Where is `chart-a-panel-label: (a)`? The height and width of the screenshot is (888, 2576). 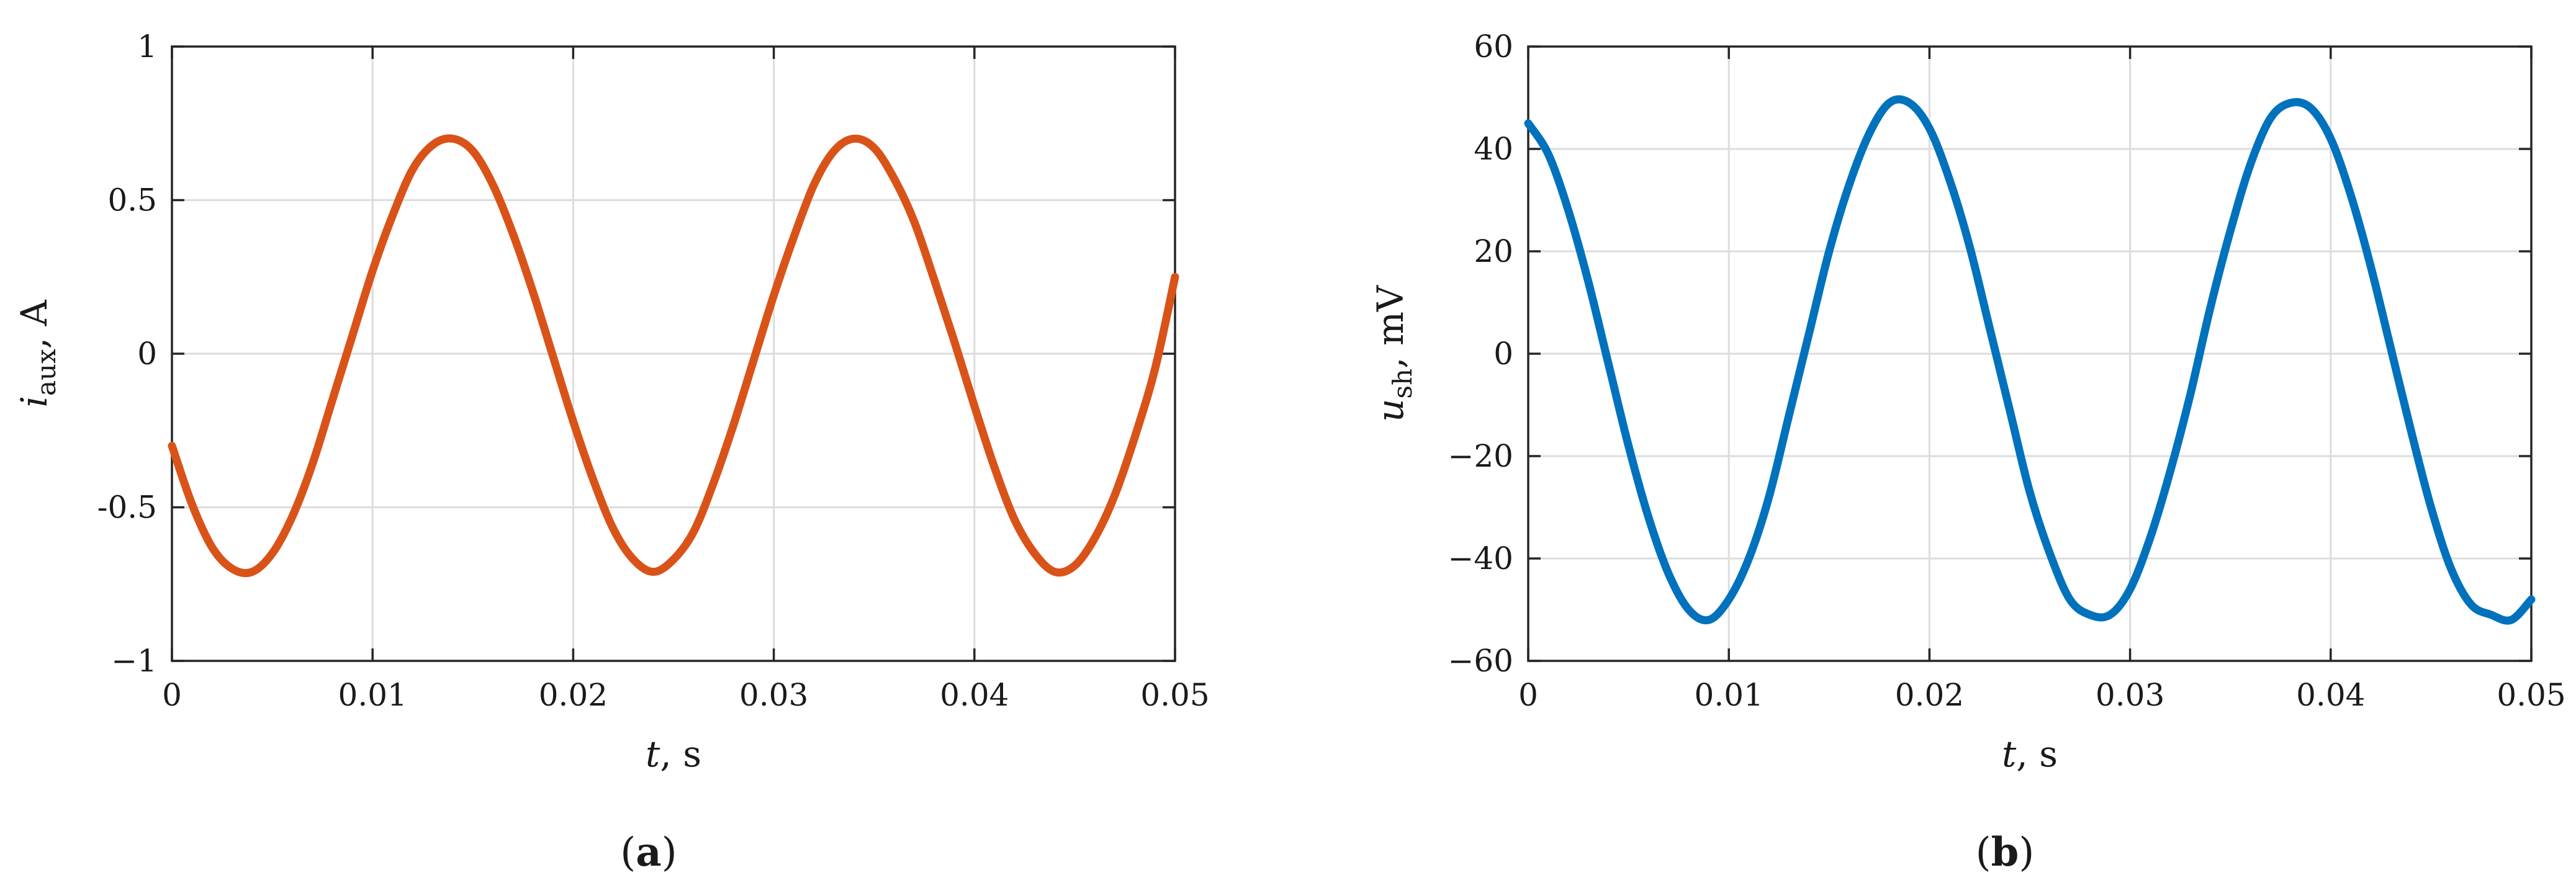 chart-a-panel-label: (a) is located at coordinates (648, 852).